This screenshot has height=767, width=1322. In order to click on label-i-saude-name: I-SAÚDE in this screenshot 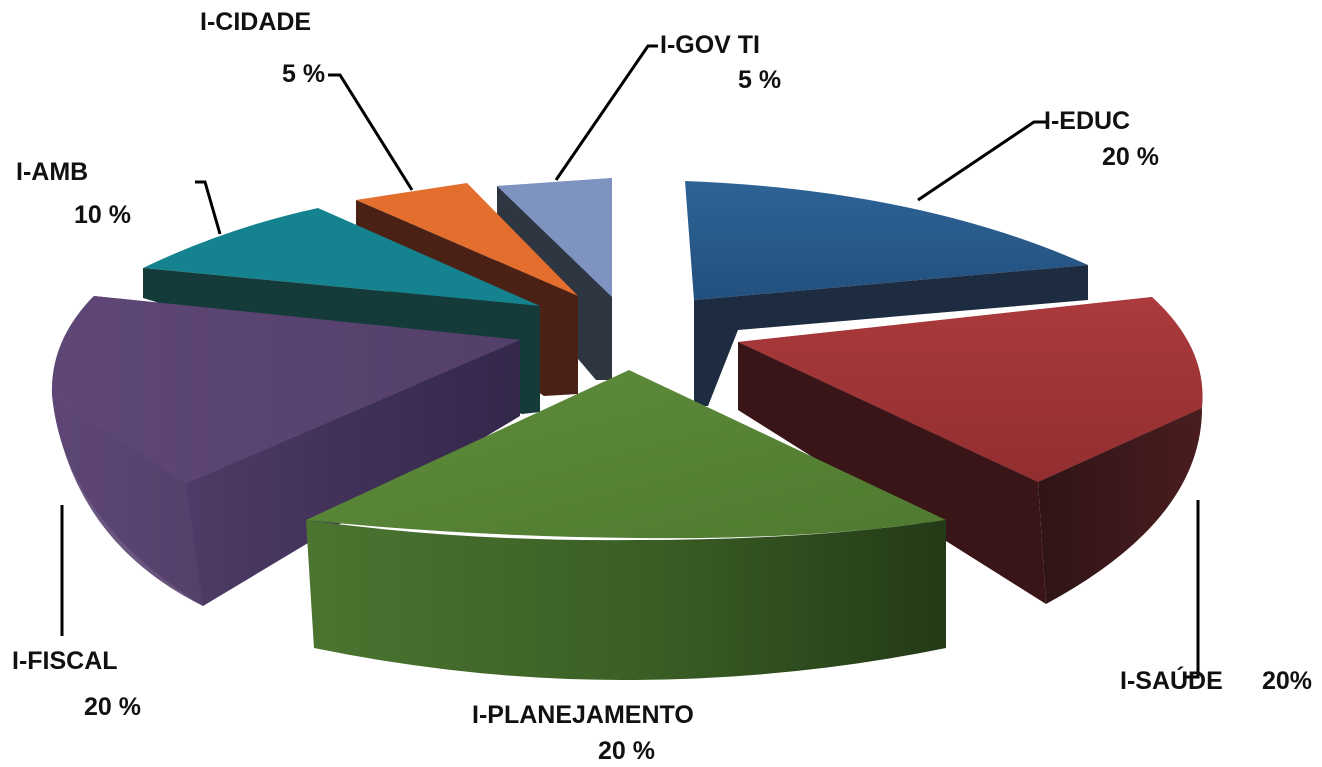, I will do `click(1171, 680)`.